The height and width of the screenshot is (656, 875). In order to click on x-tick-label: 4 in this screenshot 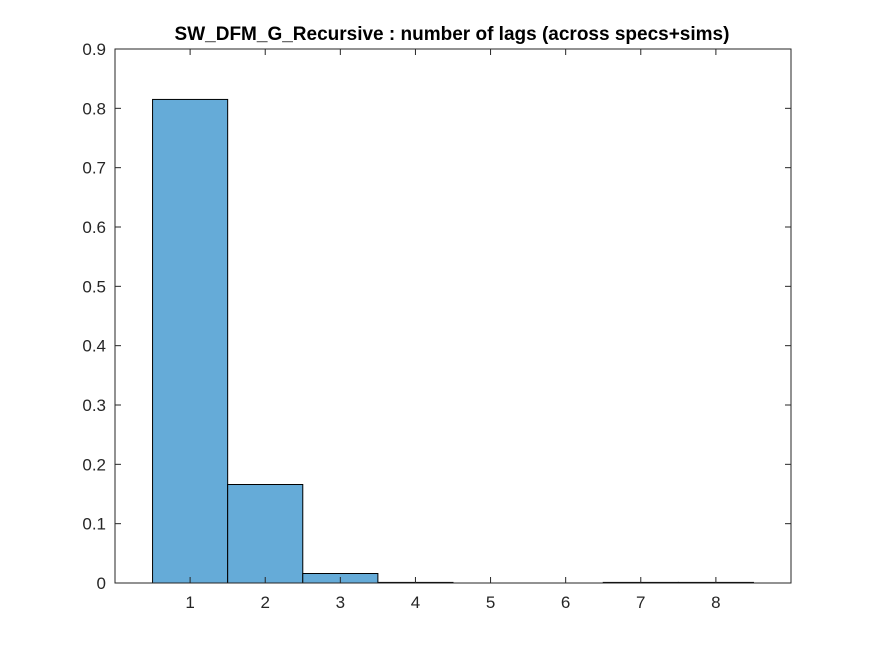, I will do `click(415, 602)`.